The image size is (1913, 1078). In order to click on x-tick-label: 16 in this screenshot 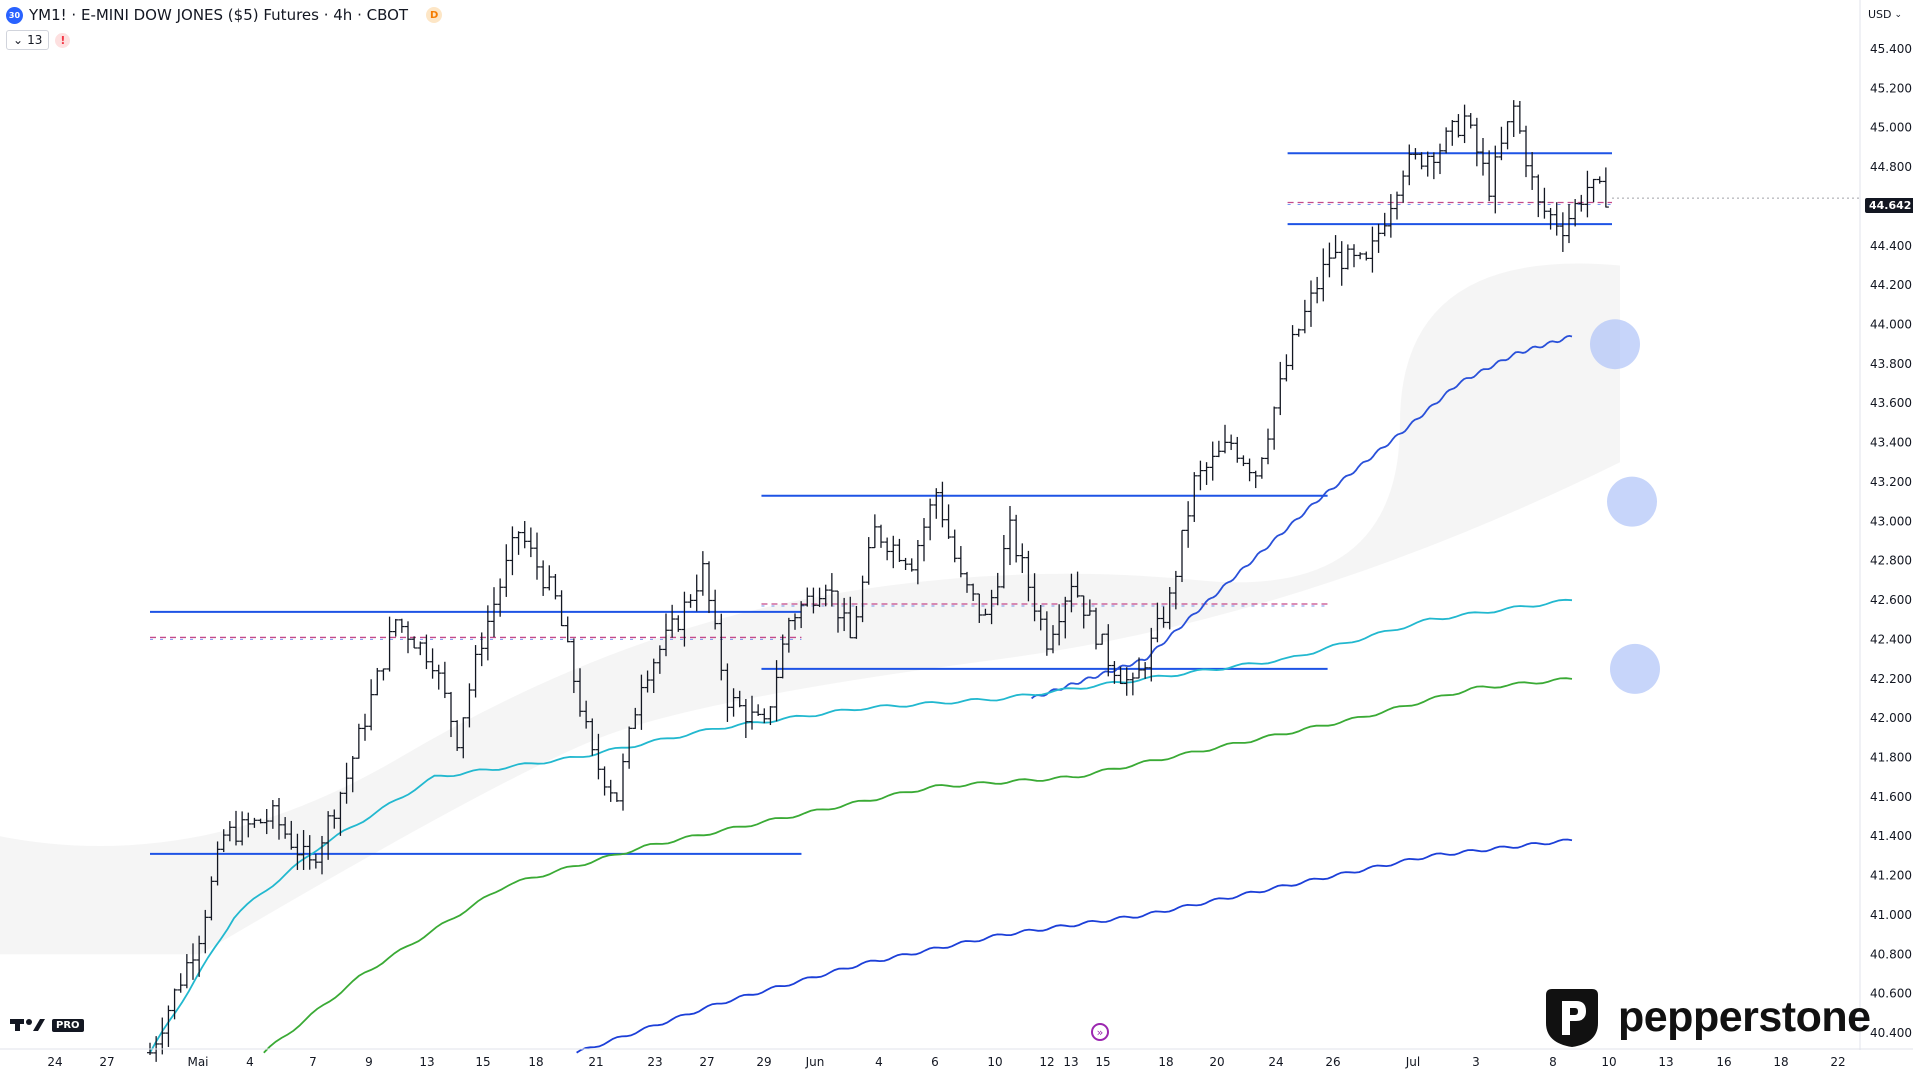, I will do `click(1723, 1062)`.